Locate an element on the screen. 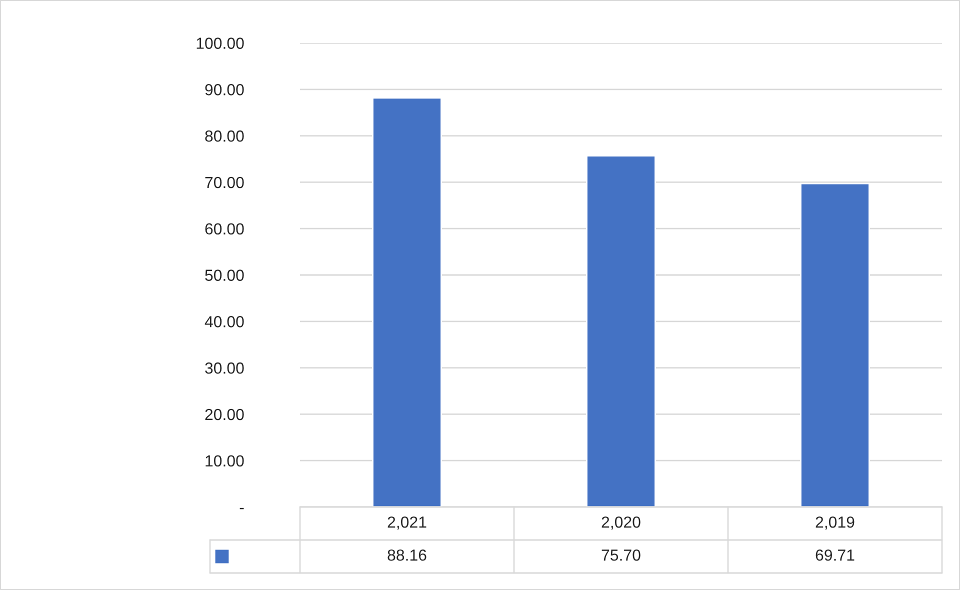 Image resolution: width=960 pixels, height=590 pixels. x-tick-label: 2,021 is located at coordinates (407, 523).